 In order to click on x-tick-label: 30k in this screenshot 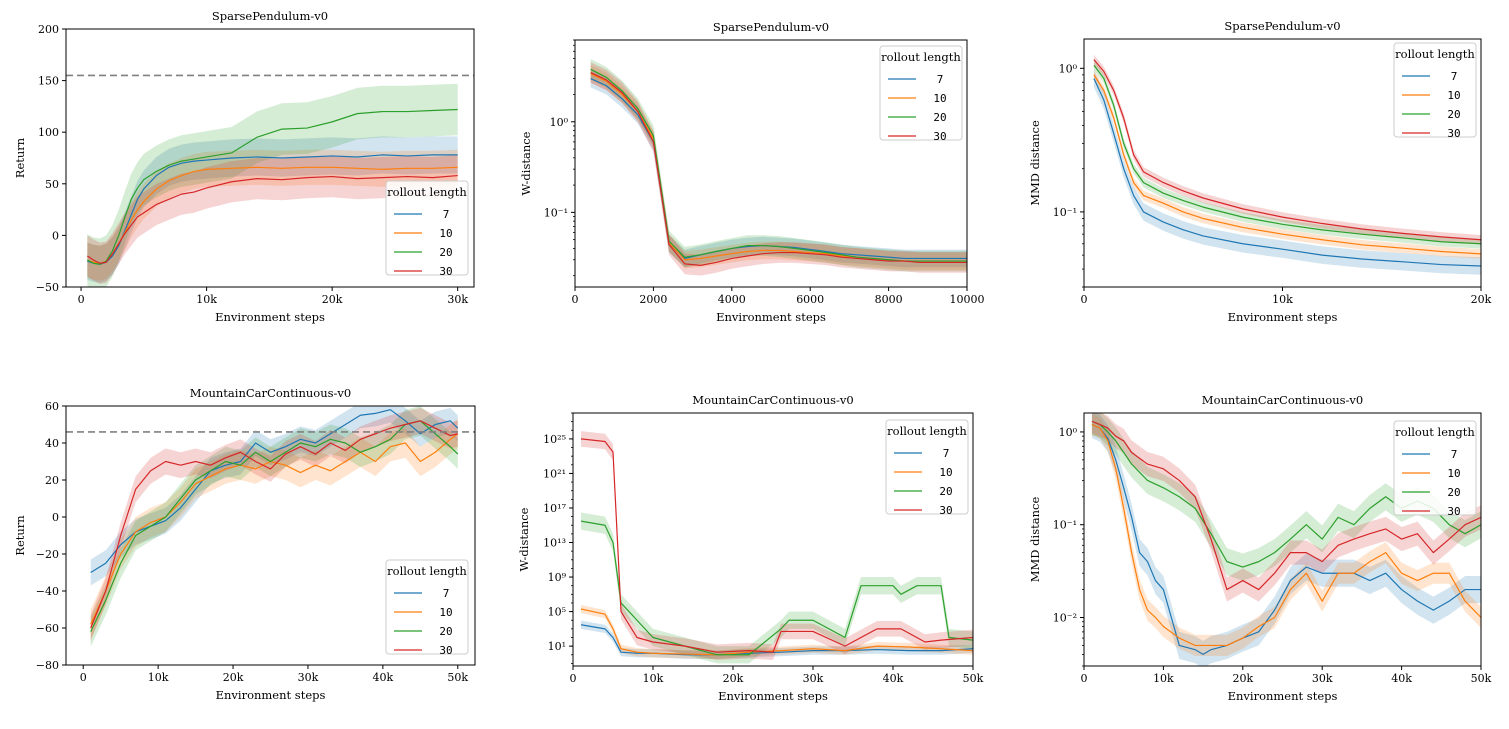, I will do `click(813, 678)`.